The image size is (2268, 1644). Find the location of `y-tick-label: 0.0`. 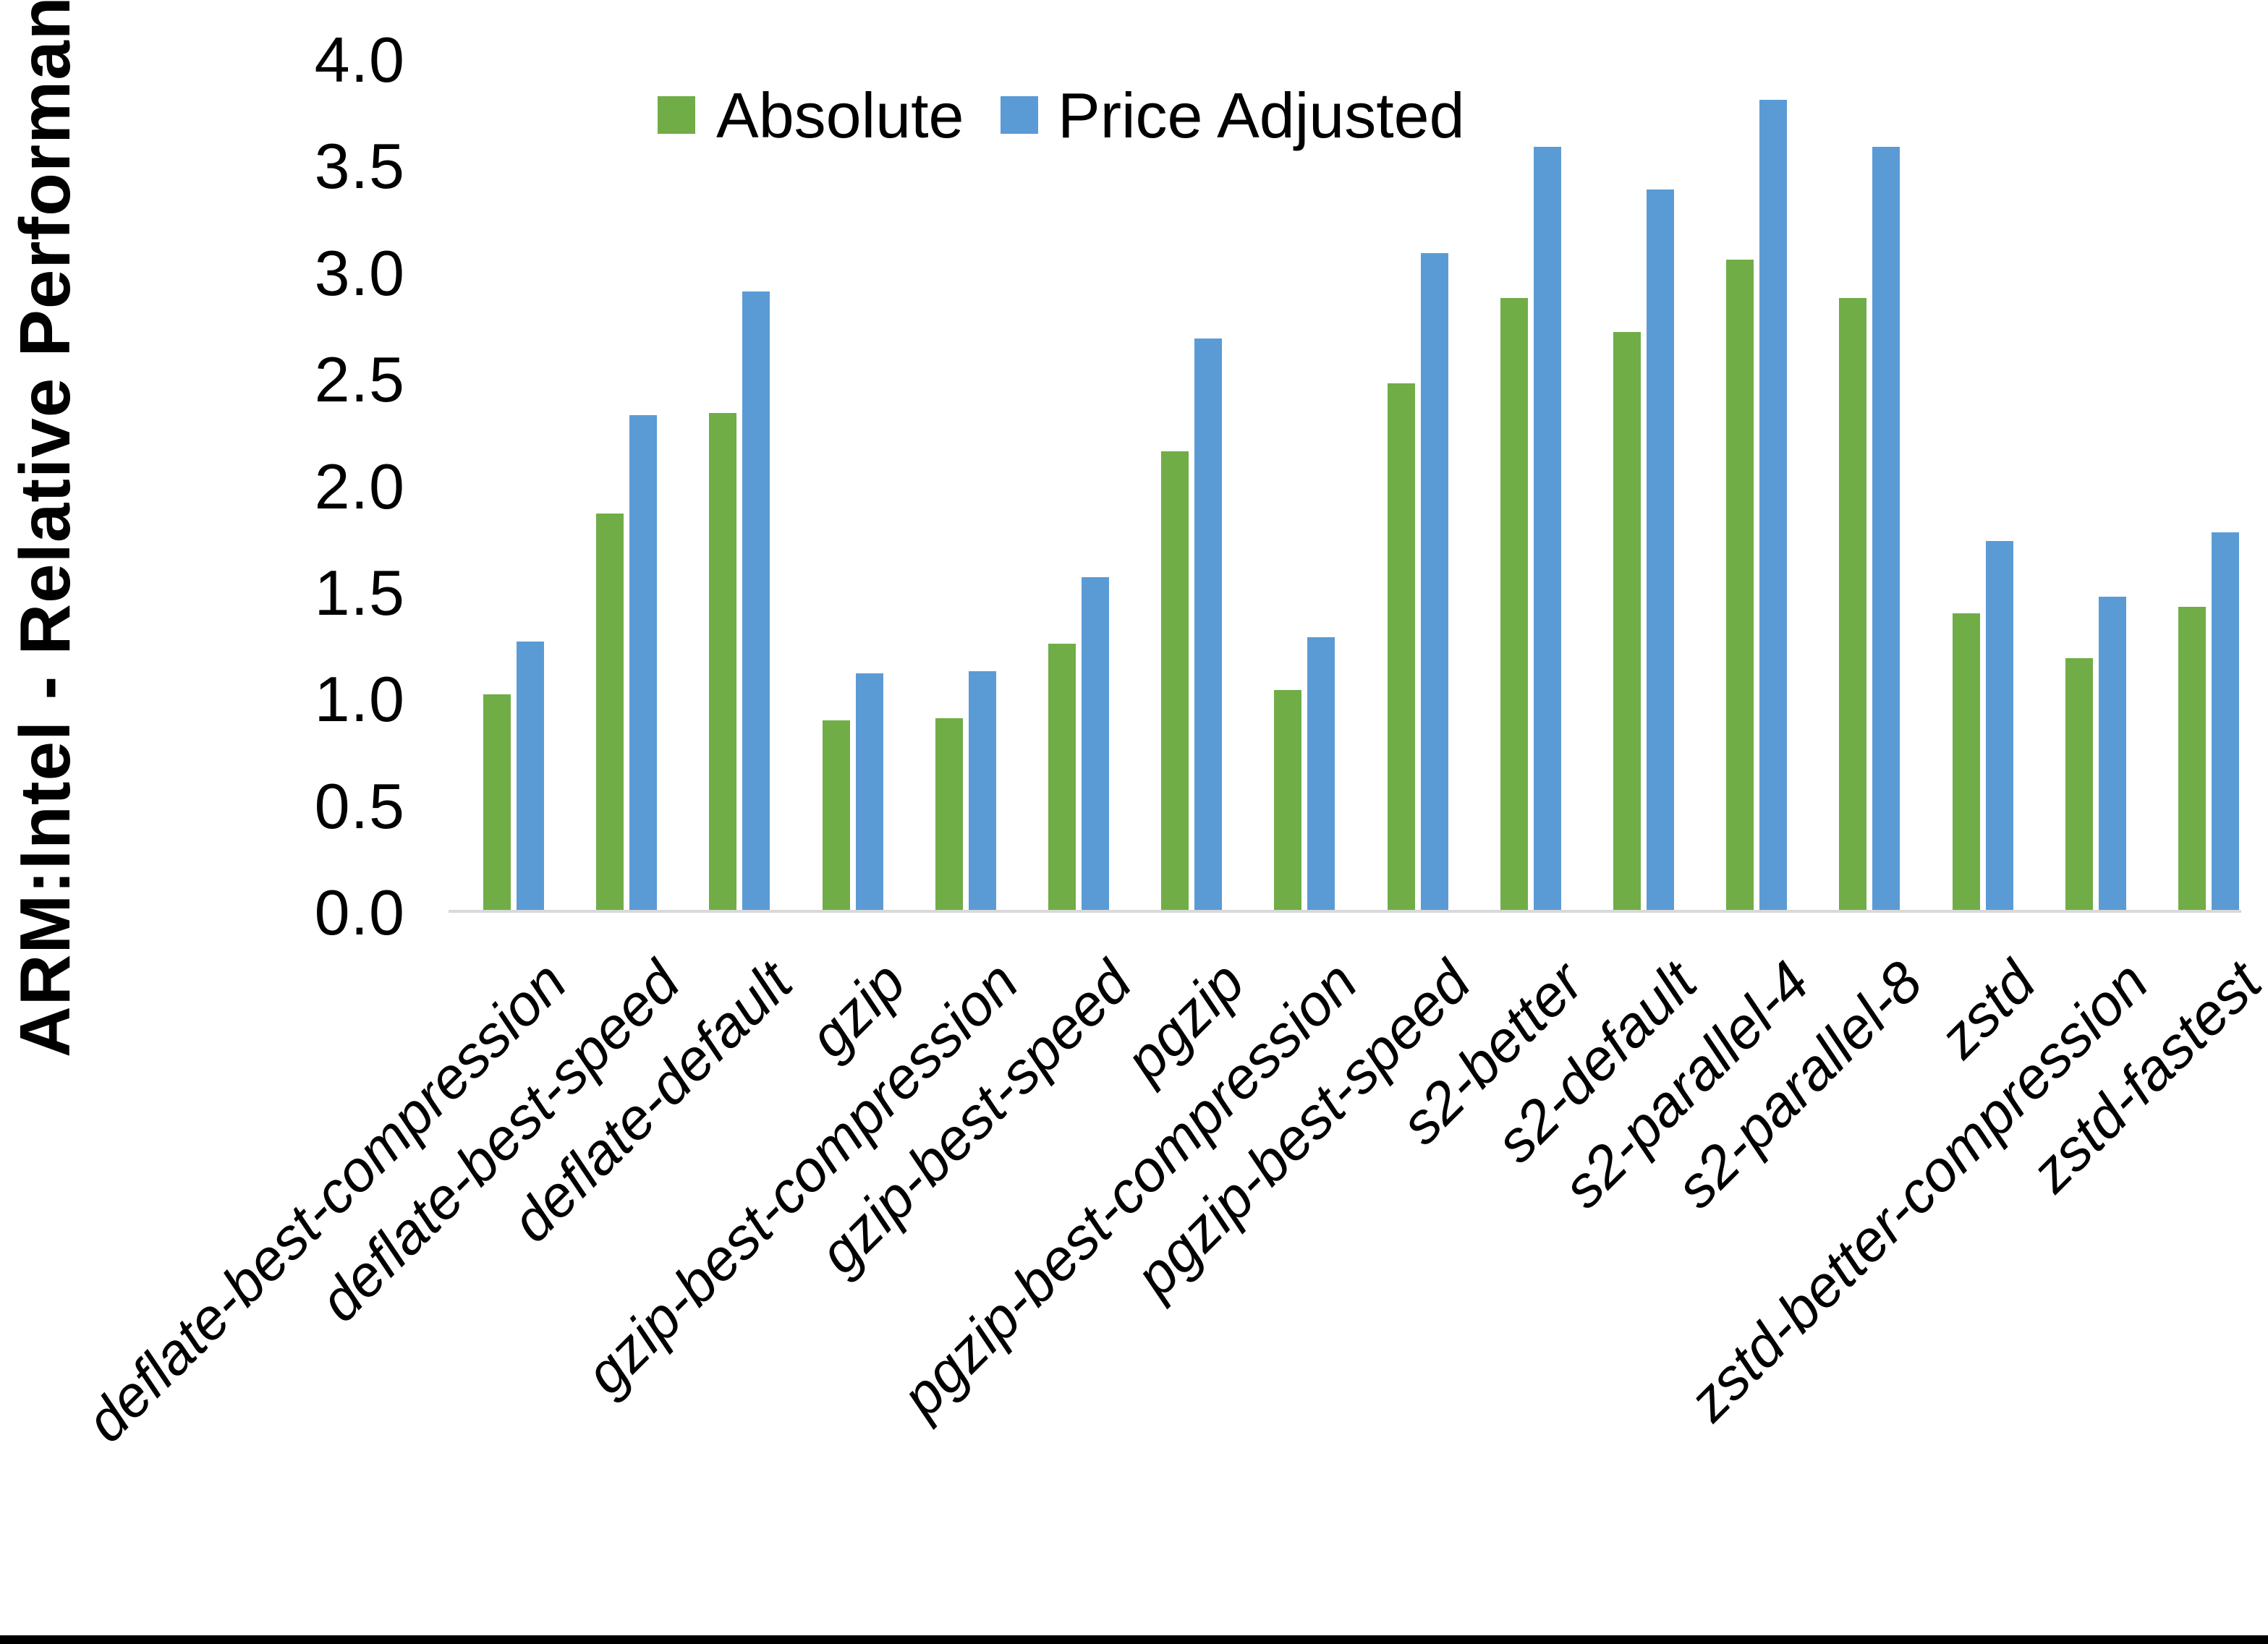

y-tick-label: 0.0 is located at coordinates (359, 912).